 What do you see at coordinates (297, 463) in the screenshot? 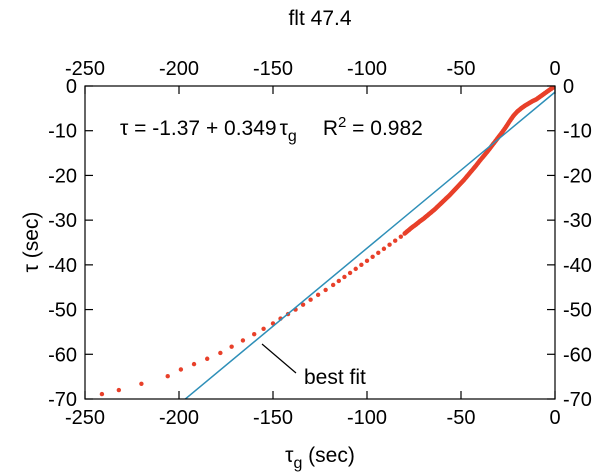
I see `x-axis-title-subscript: g` at bounding box center [297, 463].